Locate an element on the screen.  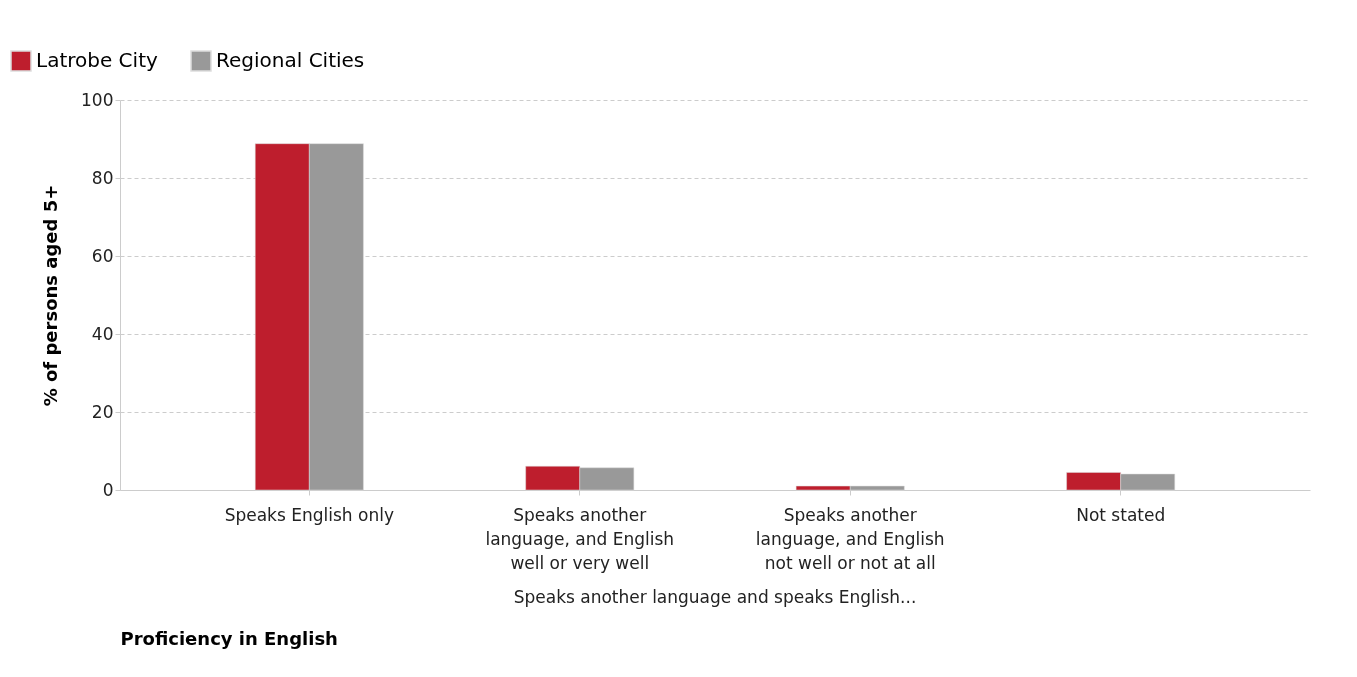
y-tick-label: 100 is located at coordinates (97, 99).